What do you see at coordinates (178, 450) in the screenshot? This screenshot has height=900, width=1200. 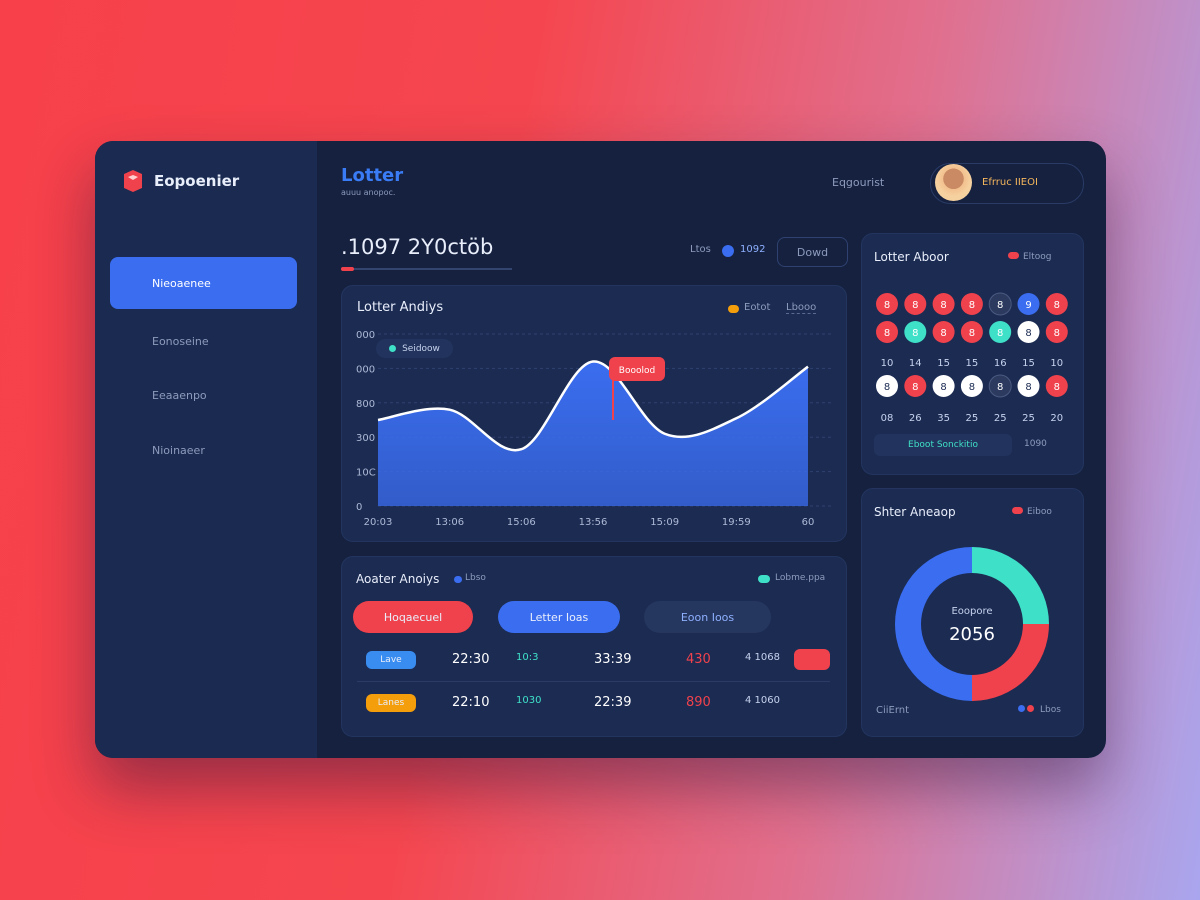 I see `nav-item: Nioinaeer` at bounding box center [178, 450].